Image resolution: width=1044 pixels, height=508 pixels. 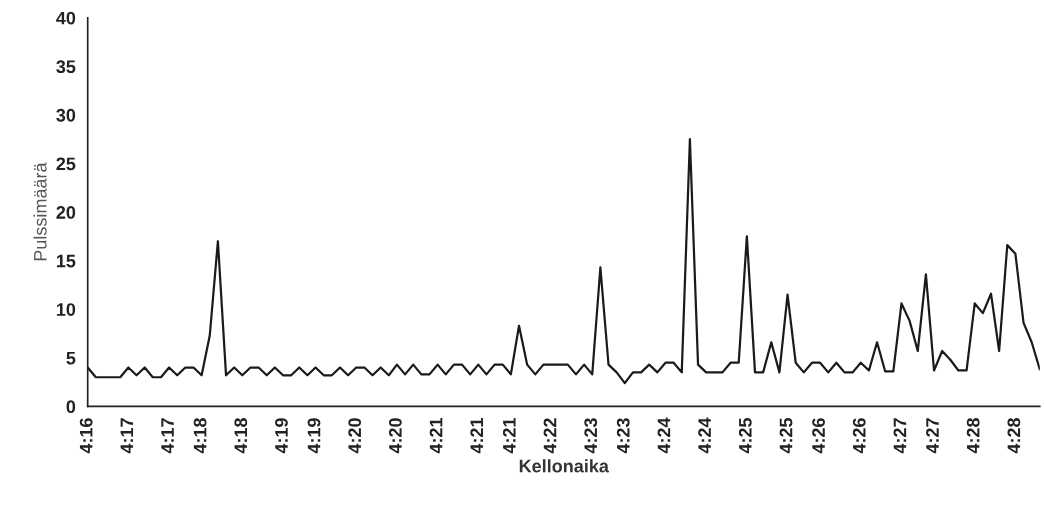 What do you see at coordinates (66, 261) in the screenshot?
I see `y-tick-label: 15` at bounding box center [66, 261].